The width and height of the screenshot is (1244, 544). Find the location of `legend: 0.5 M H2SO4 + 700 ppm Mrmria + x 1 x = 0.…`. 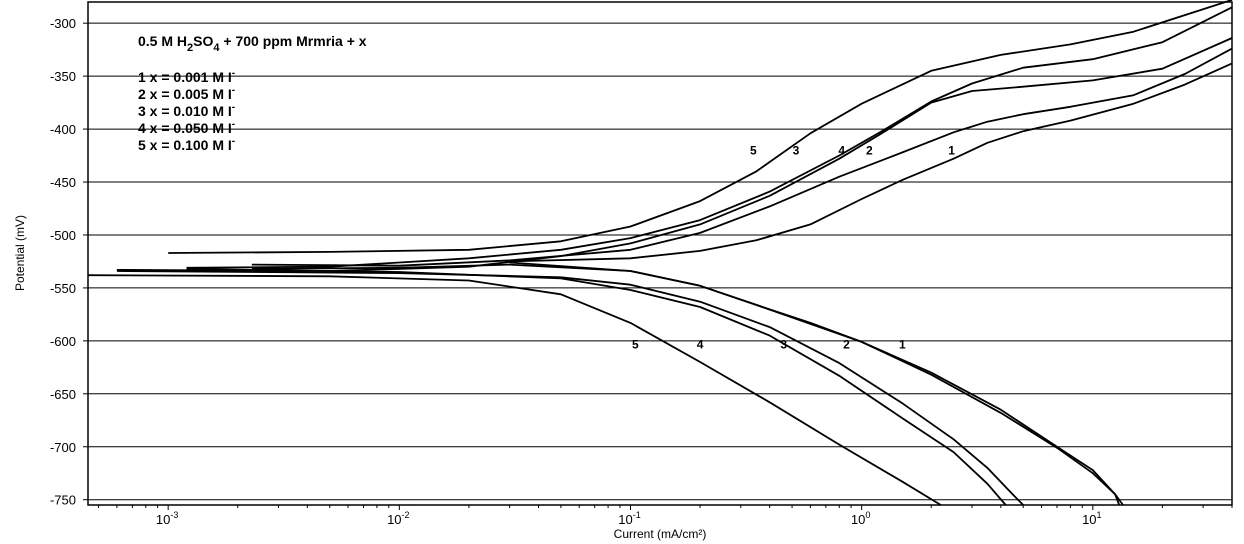

legend: 0.5 M H2SO4 + 700 ppm Mrmria + x 1 x = 0.… is located at coordinates (252, 93).